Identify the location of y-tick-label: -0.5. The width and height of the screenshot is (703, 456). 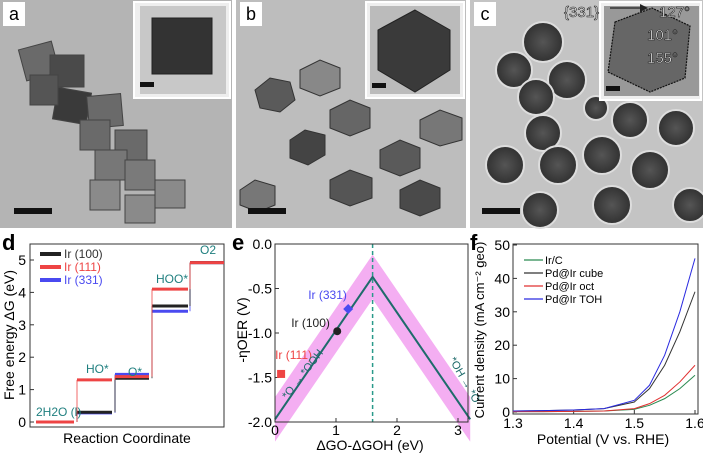
(260, 289).